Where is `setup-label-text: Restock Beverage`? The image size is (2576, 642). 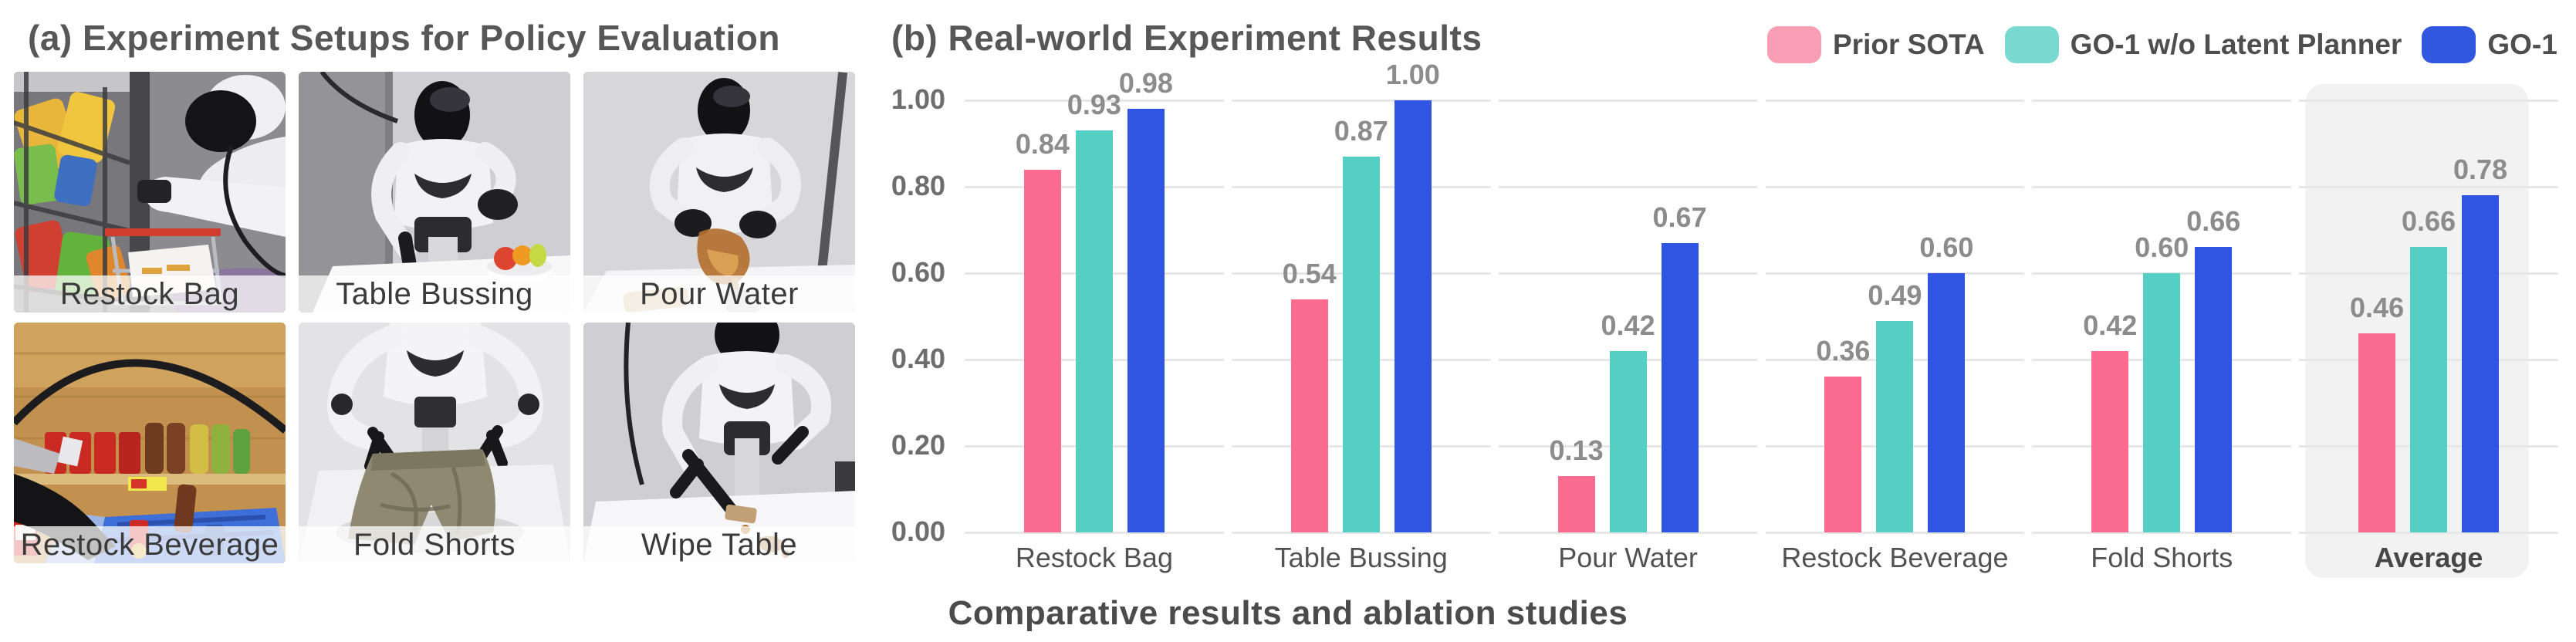
setup-label-text: Restock Beverage is located at coordinates (149, 544).